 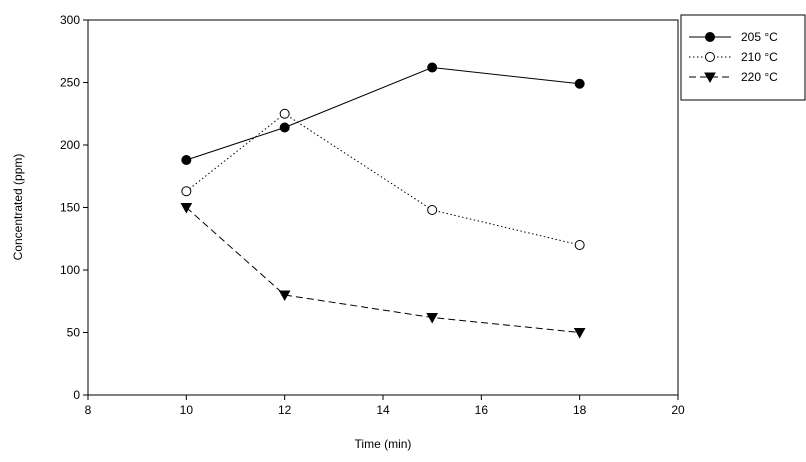 What do you see at coordinates (383, 410) in the screenshot?
I see `x-tick-label: 14` at bounding box center [383, 410].